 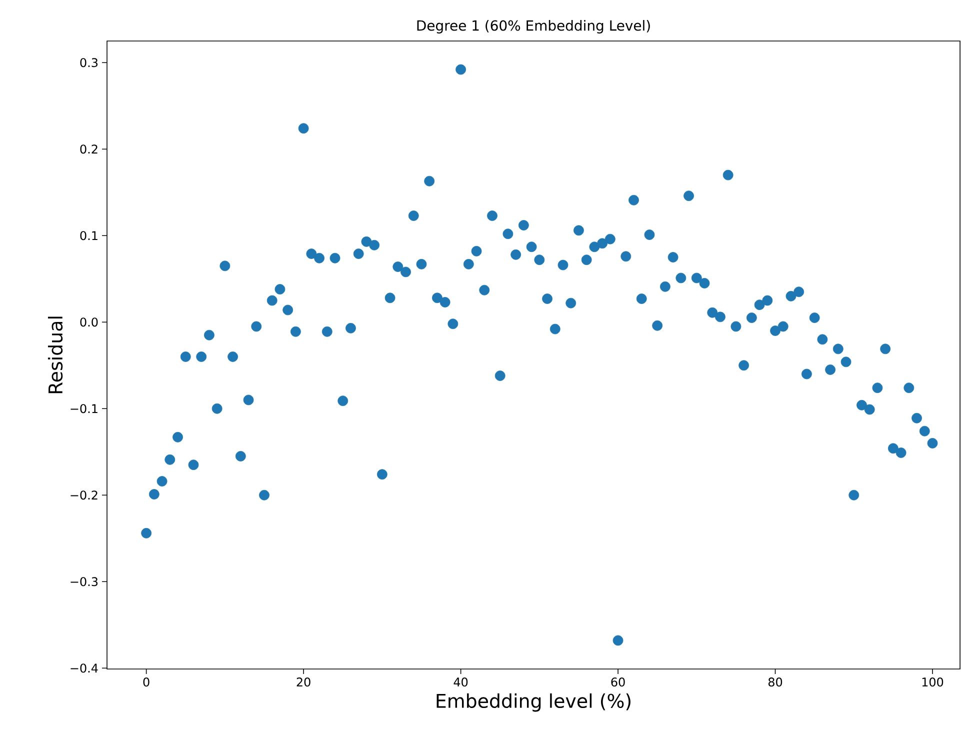 I want to click on chart-title: Degree 1 (60% Embedding Level), so click(x=533, y=27).